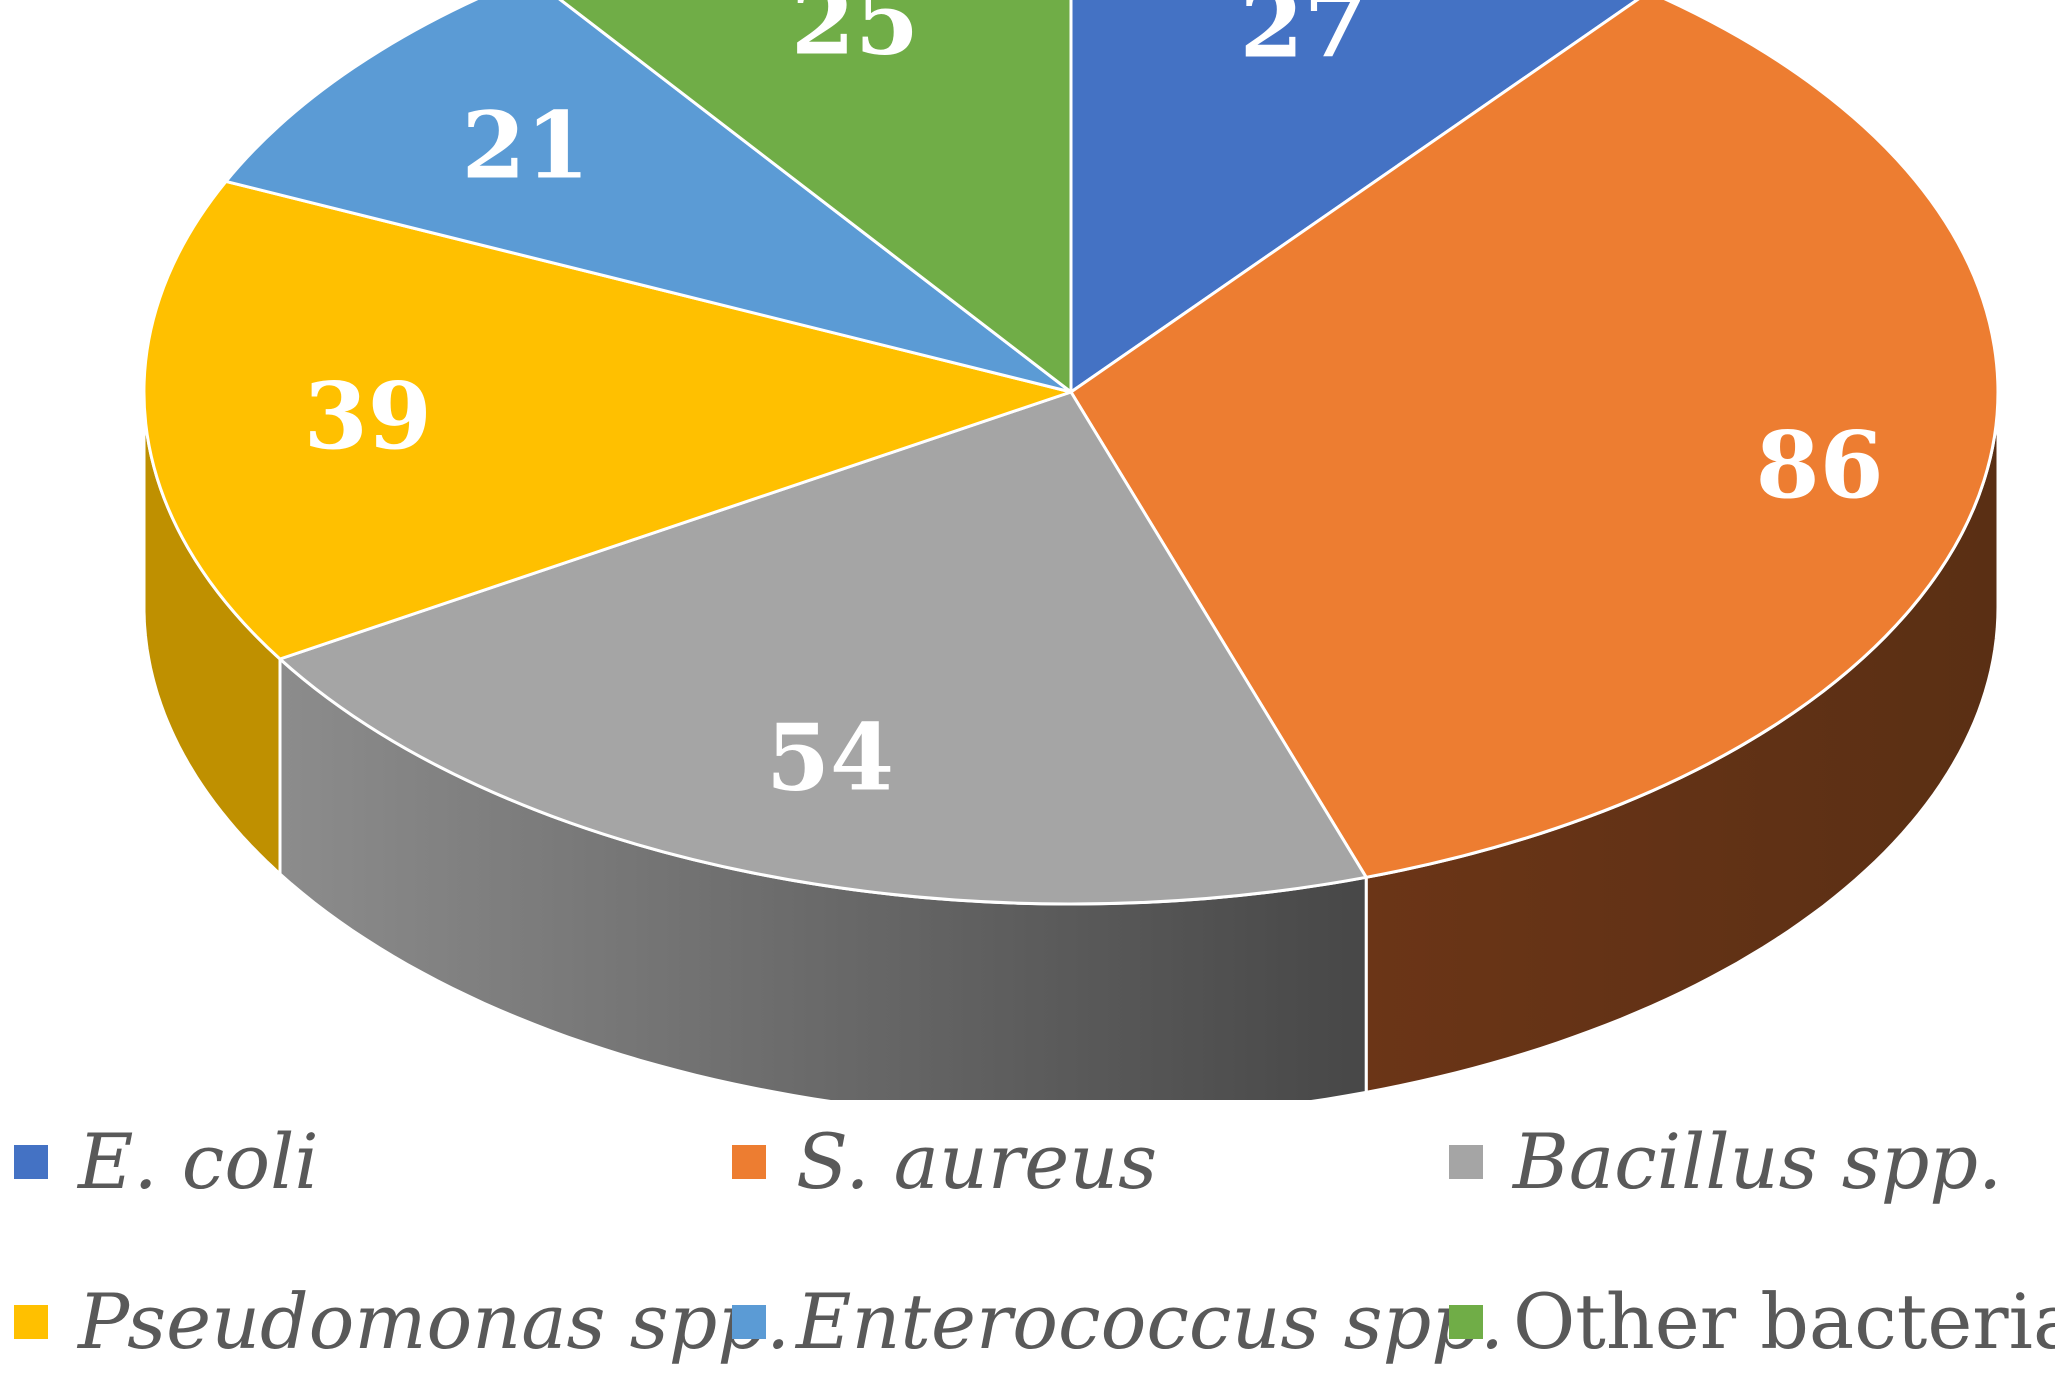  What do you see at coordinates (1758, 1161) in the screenshot?
I see `legend-label: Bacillus spp.` at bounding box center [1758, 1161].